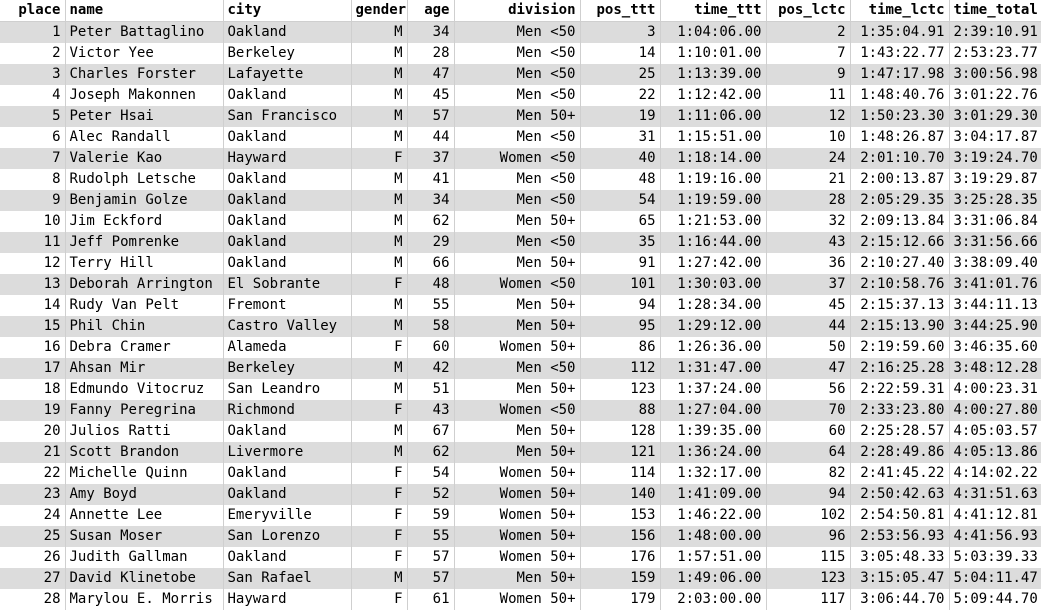  Describe the element at coordinates (995, 137) in the screenshot. I see `cell-time-total: 3:04:17.87` at that location.